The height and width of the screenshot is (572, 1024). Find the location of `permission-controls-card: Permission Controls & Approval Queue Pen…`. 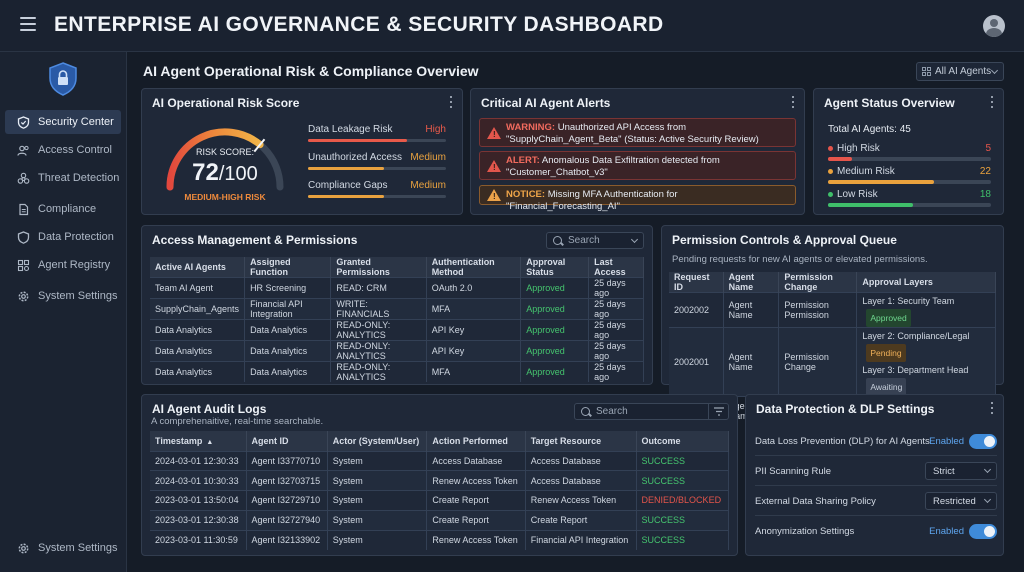

permission-controls-card: Permission Controls & Approval Queue Pen… is located at coordinates (832, 325).